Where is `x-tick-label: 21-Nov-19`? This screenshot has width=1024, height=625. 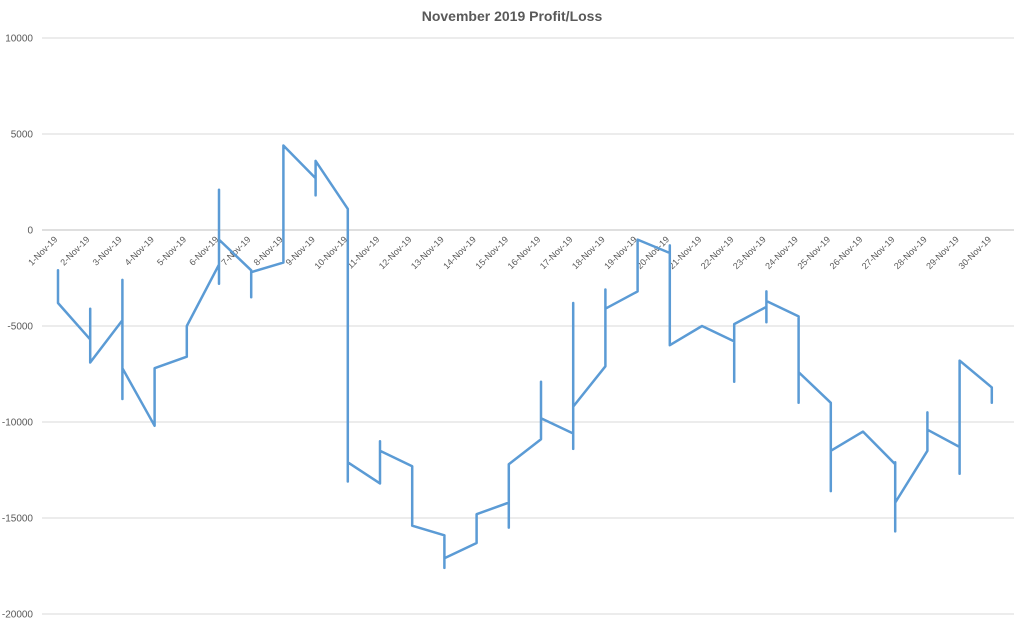 x-tick-label: 21-Nov-19 is located at coordinates (685, 252).